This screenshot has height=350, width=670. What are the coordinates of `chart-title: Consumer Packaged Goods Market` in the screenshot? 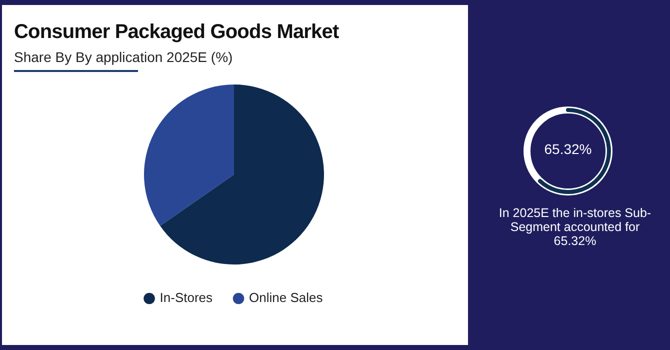 It's located at (176, 32).